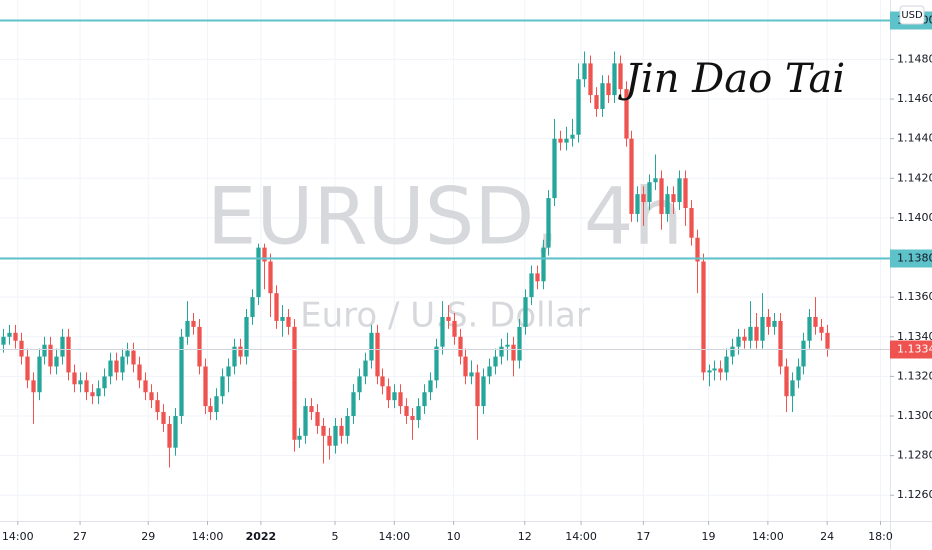 The height and width of the screenshot is (550, 932). Describe the element at coordinates (914, 336) in the screenshot. I see `y-tick-label: 1.13400` at that location.